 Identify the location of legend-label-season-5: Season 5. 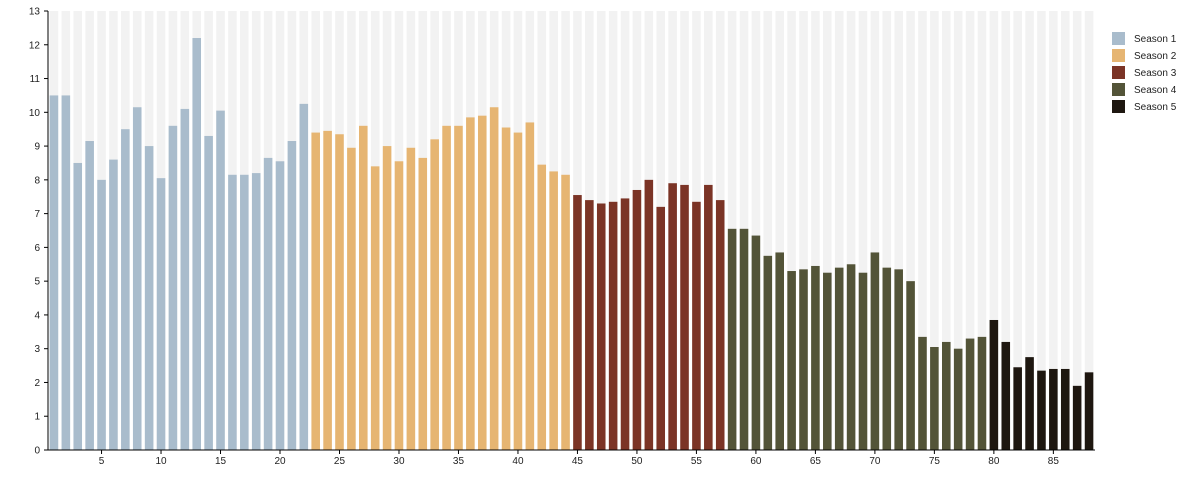
(1155, 107).